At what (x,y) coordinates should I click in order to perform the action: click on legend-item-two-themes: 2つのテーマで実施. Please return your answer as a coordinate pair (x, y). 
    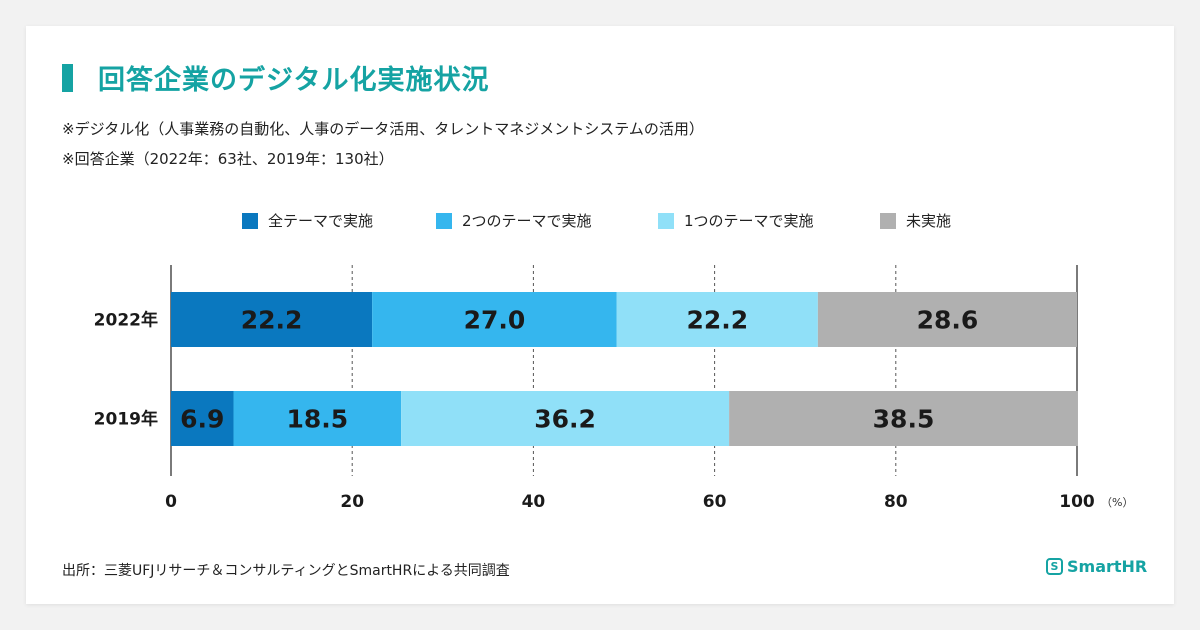
    Looking at the image, I should click on (514, 220).